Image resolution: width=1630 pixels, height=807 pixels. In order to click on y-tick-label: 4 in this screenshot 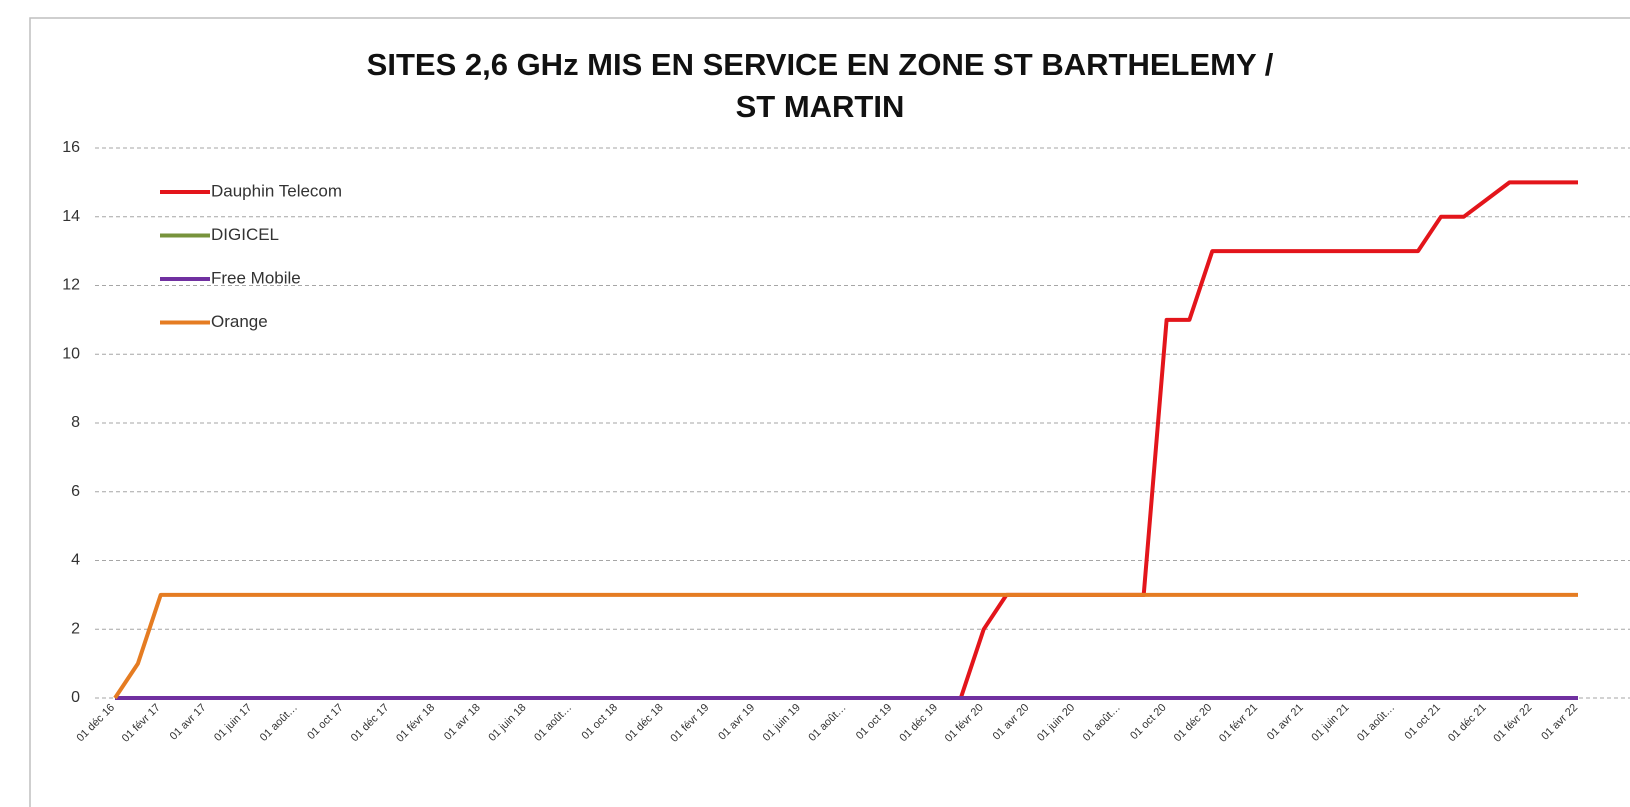, I will do `click(75, 560)`.